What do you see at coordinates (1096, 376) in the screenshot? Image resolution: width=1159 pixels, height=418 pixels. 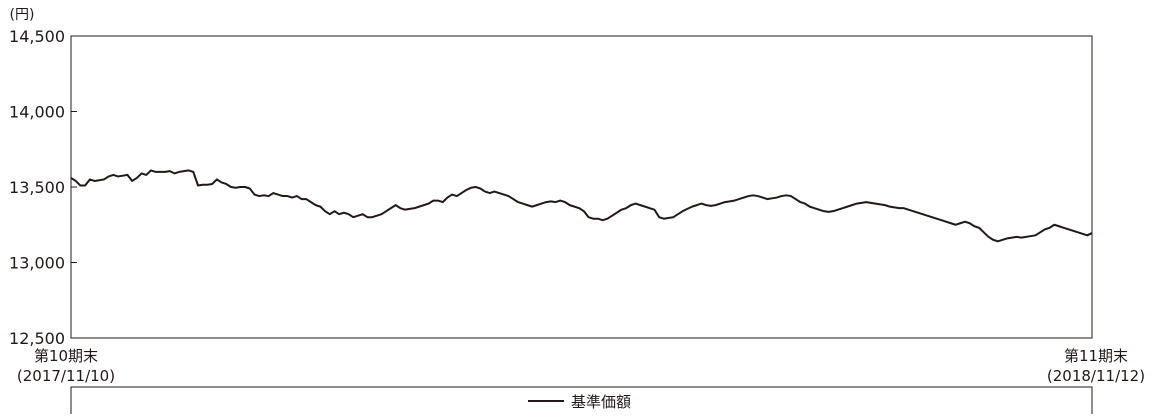 I see `x-end-label-date: (2018/11/12)` at bounding box center [1096, 376].